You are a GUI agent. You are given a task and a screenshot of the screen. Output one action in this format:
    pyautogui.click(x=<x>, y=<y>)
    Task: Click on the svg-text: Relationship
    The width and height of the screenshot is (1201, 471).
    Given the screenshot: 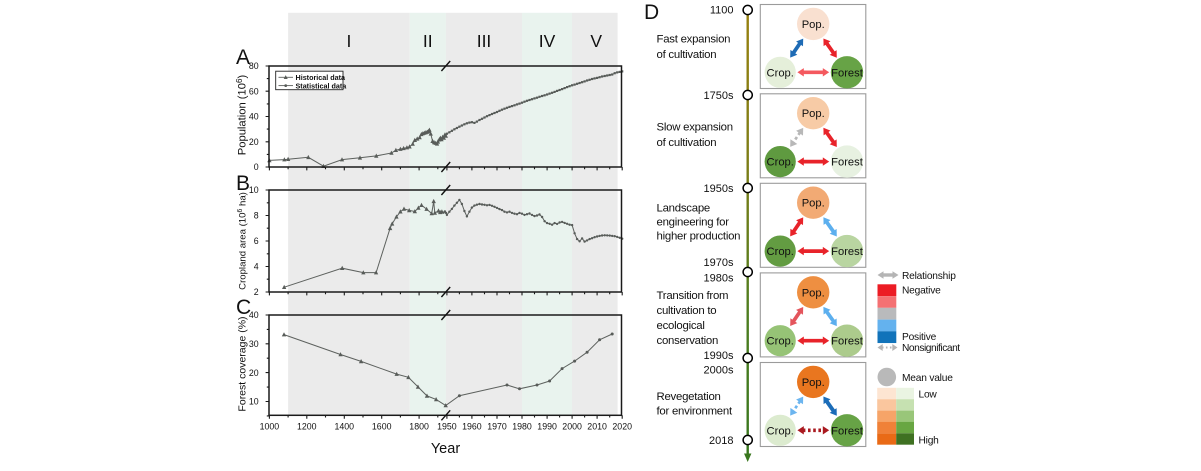 What is the action you would take?
    pyautogui.click(x=929, y=276)
    